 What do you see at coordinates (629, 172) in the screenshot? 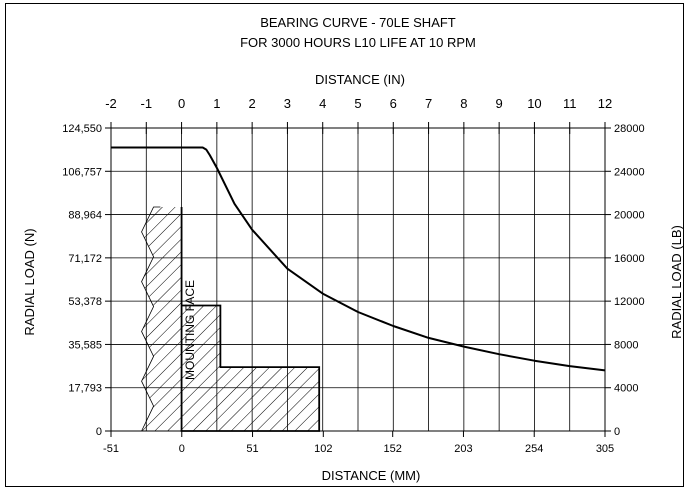
I see `right-tick-label: 24000` at bounding box center [629, 172].